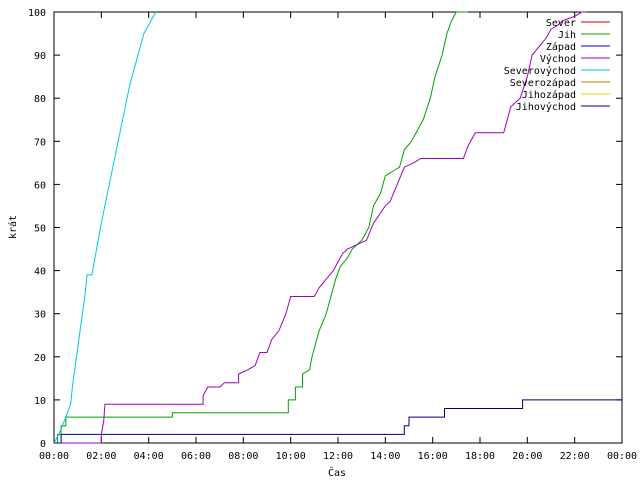 The height and width of the screenshot is (485, 640). What do you see at coordinates (337, 472) in the screenshot?
I see `x-axis-label: Čas` at bounding box center [337, 472].